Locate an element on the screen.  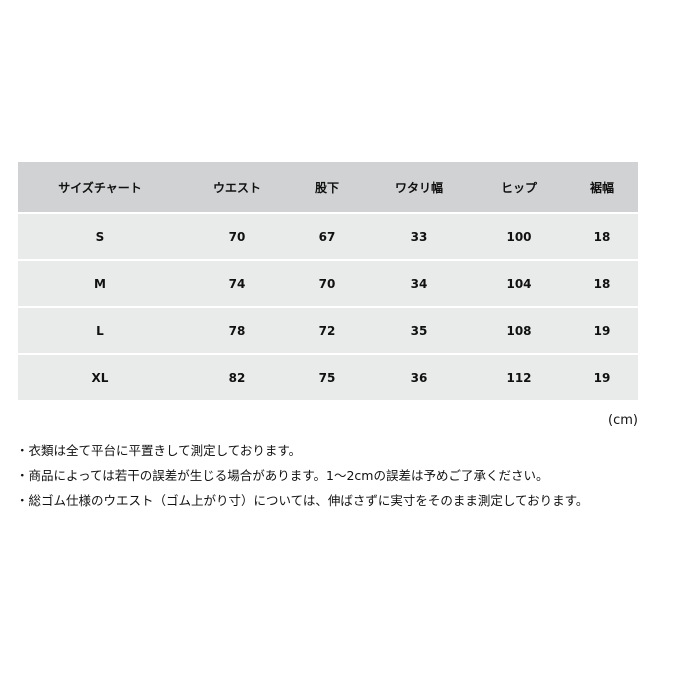
note: ・衣類は全て平台に平置きして測定しております。 is located at coordinates (159, 450).